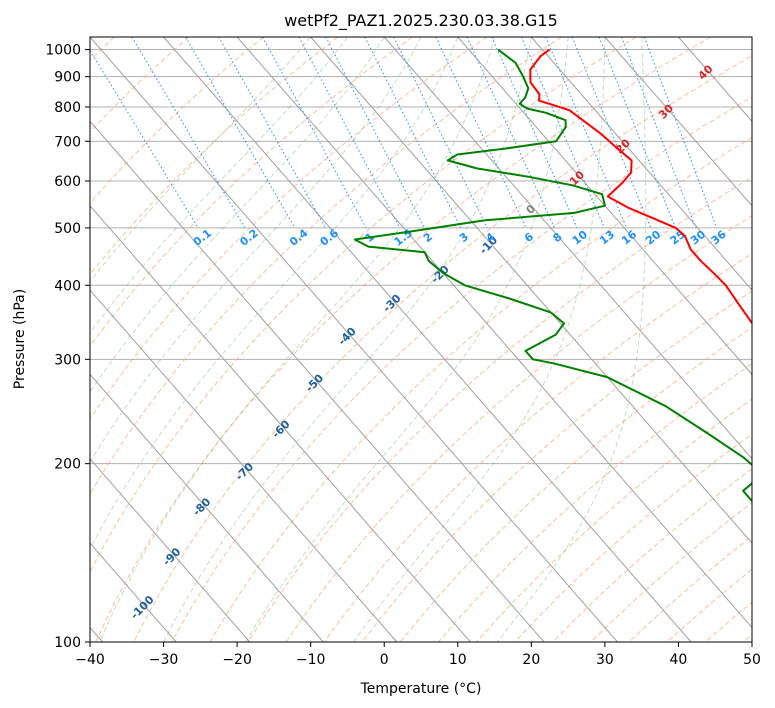 The width and height of the screenshot is (775, 708). What do you see at coordinates (67, 360) in the screenshot?
I see `y-tick-label: 300` at bounding box center [67, 360].